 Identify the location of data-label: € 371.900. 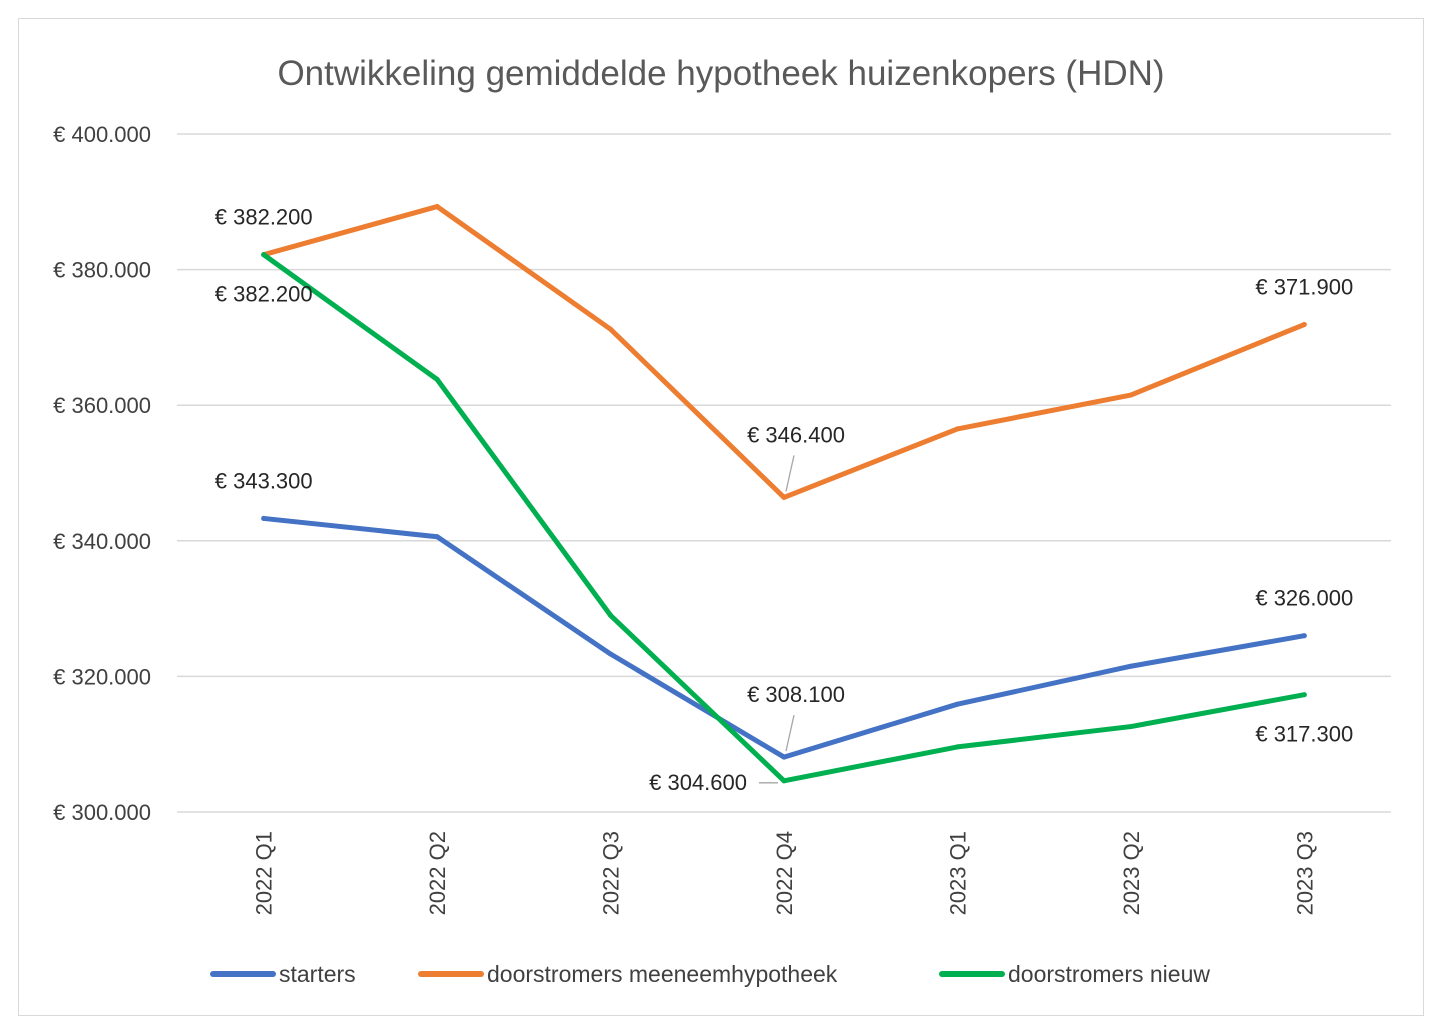
(1304, 287).